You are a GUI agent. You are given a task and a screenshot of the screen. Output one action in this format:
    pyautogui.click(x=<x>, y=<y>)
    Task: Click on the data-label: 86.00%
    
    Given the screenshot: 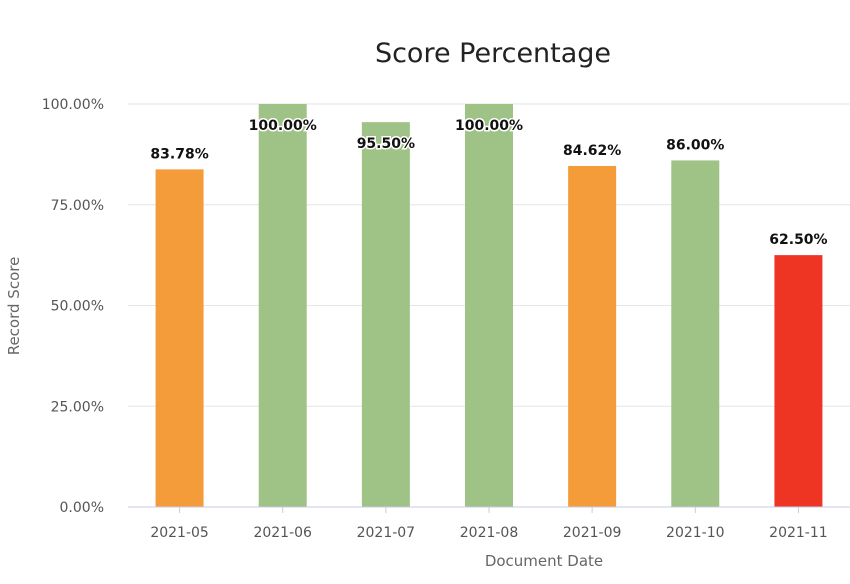 What is the action you would take?
    pyautogui.click(x=695, y=145)
    